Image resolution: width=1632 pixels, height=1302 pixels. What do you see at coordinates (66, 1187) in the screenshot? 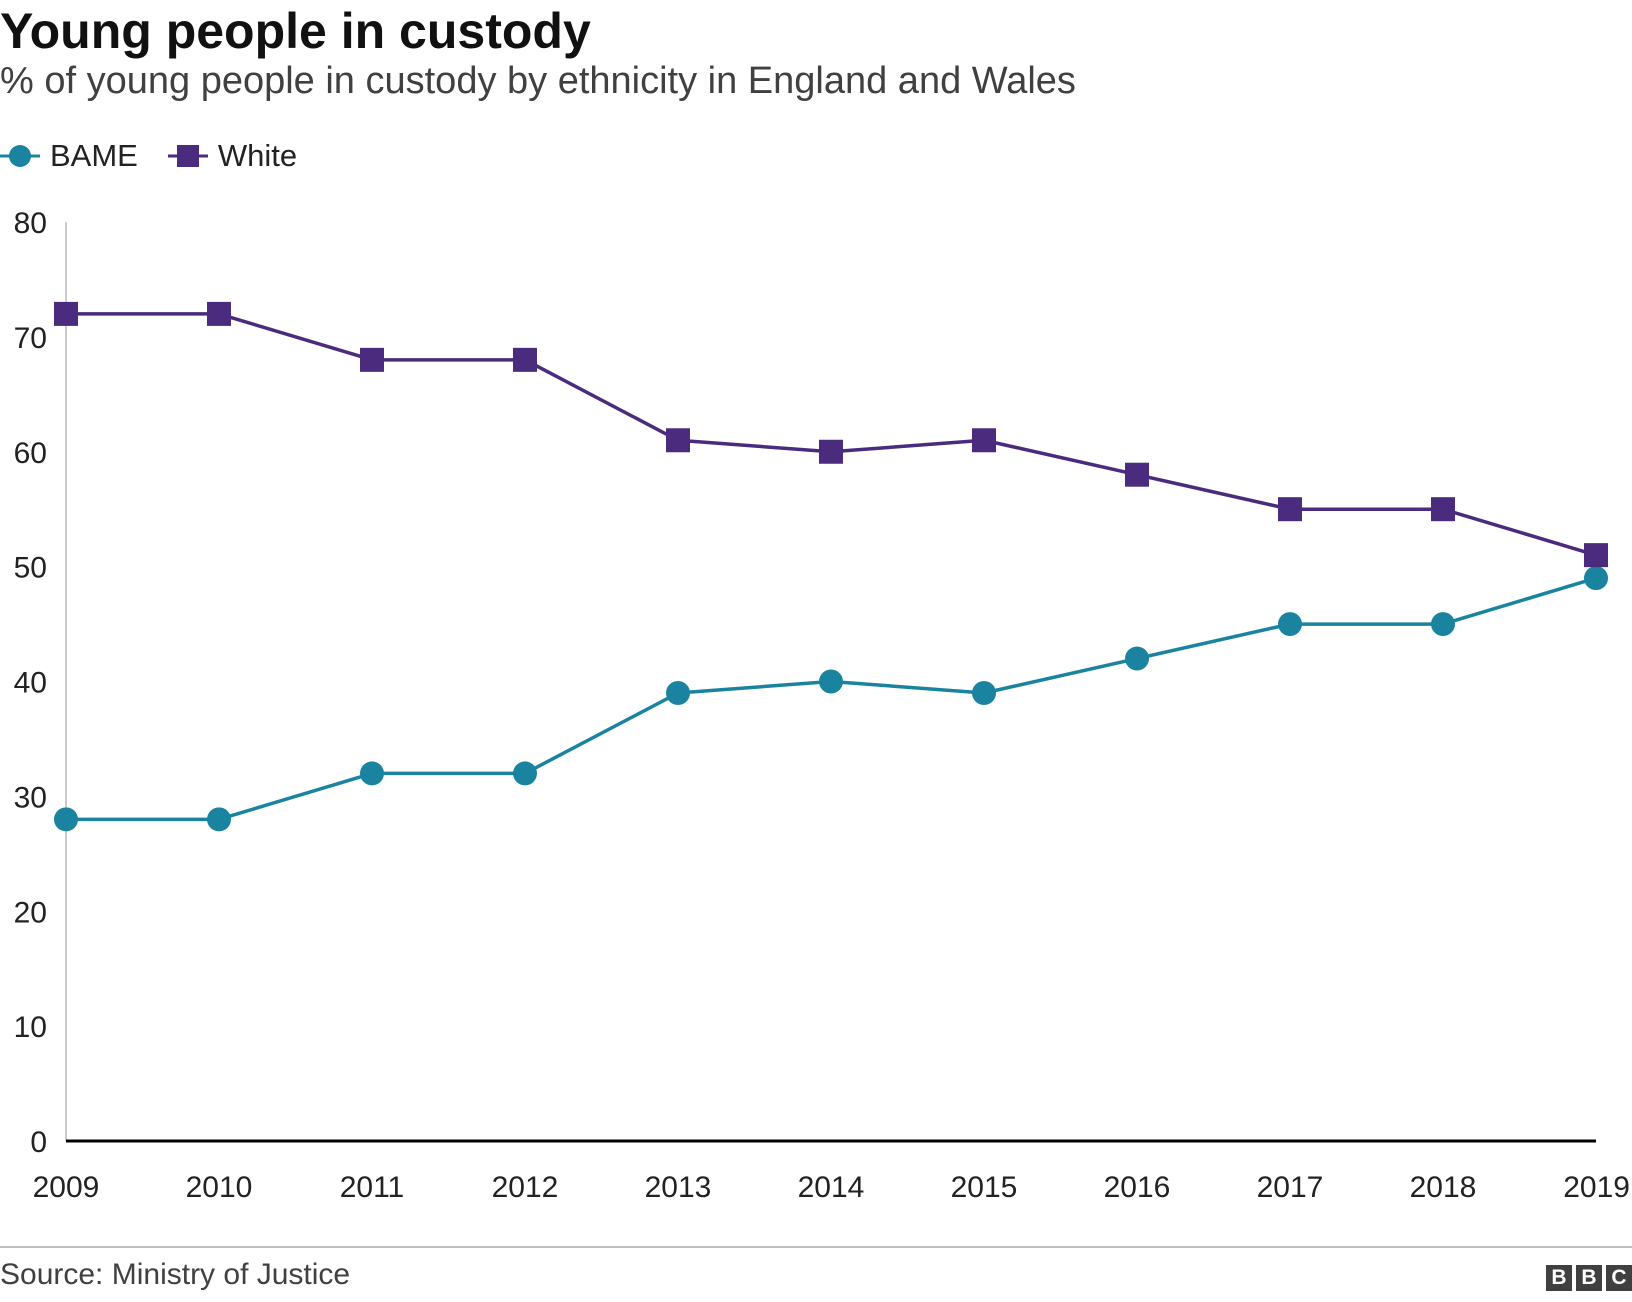
I see `x-tick-label: 2009` at bounding box center [66, 1187].